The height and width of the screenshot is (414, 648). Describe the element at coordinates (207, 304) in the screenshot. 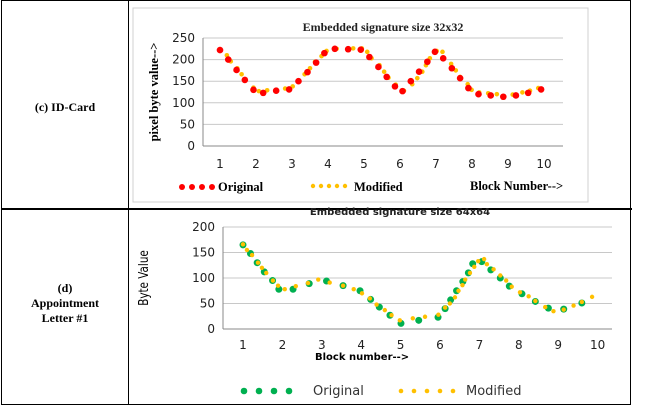

I see `y-tick-label: 50` at that location.